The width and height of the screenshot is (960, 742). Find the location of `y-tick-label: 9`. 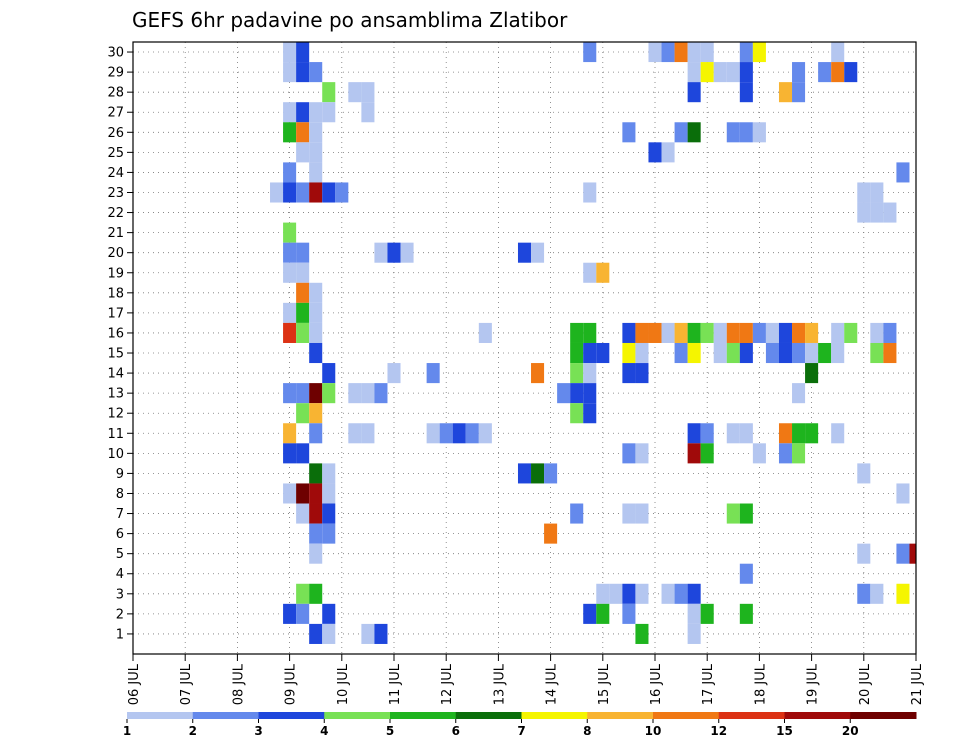

y-tick-label: 9 is located at coordinates (120, 474).